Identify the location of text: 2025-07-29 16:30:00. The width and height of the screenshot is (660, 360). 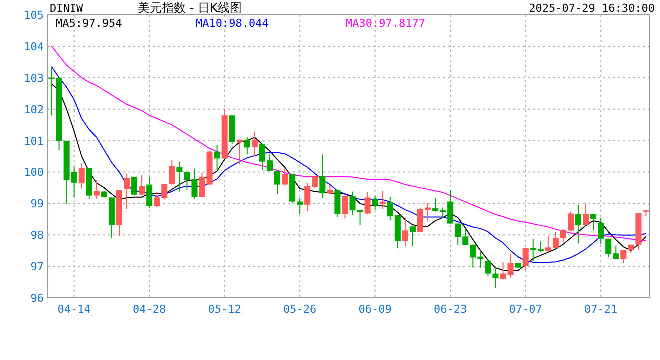
(592, 8).